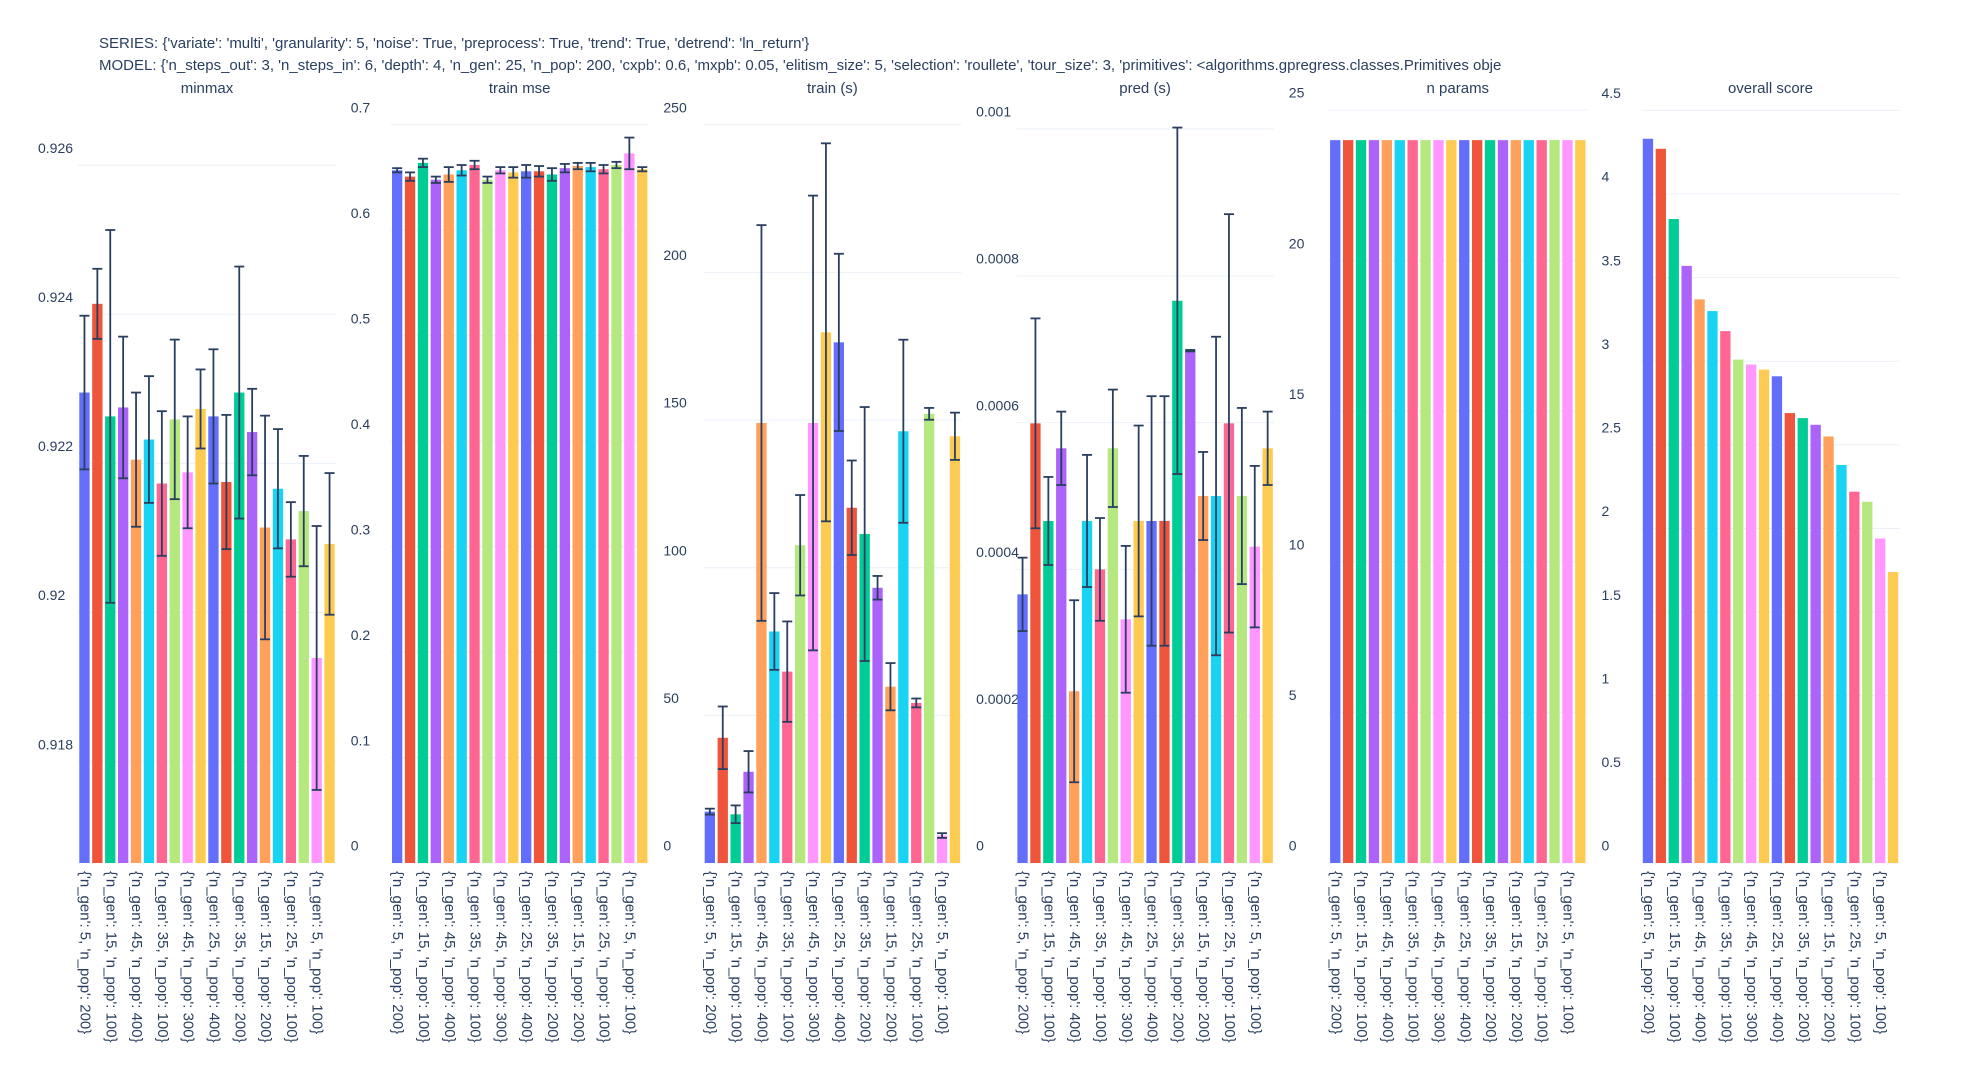  Describe the element at coordinates (1297, 394) in the screenshot. I see `y-tick-label: 15` at that location.